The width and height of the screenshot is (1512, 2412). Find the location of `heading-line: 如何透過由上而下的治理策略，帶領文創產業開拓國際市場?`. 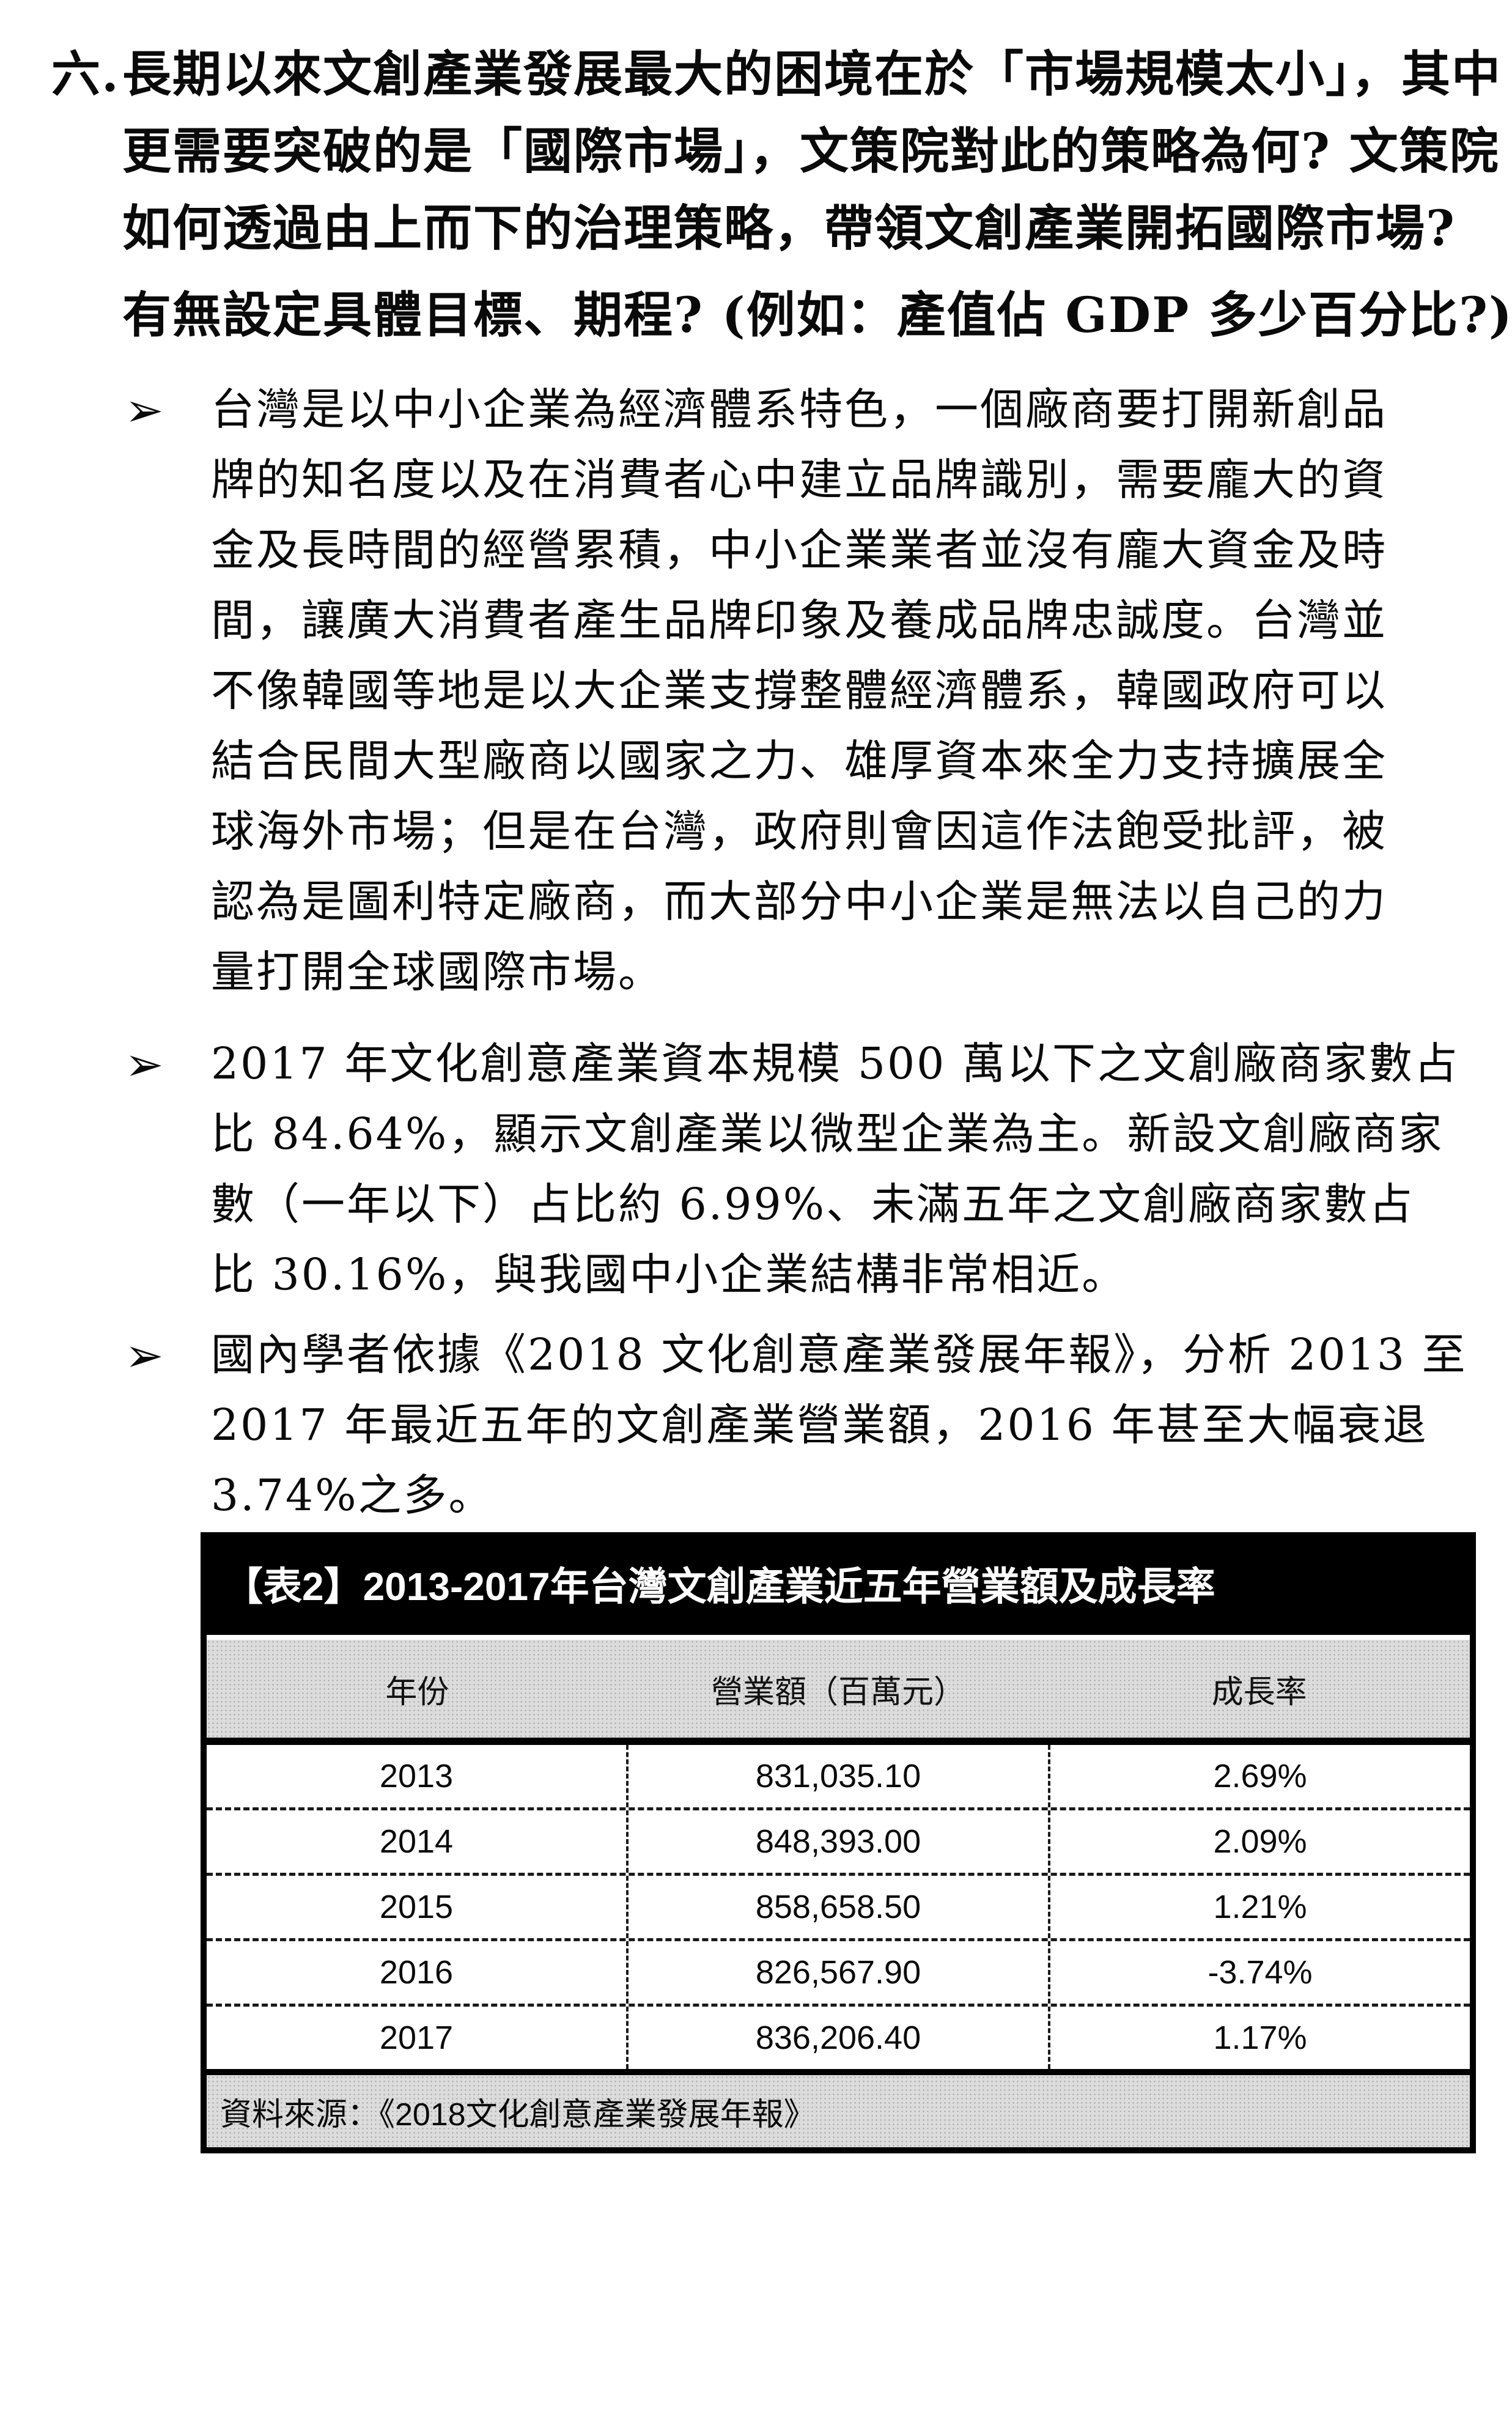

heading-line: 如何透過由上而下的治理策略，帶領文創產業開拓國際市場? is located at coordinates (789, 228).